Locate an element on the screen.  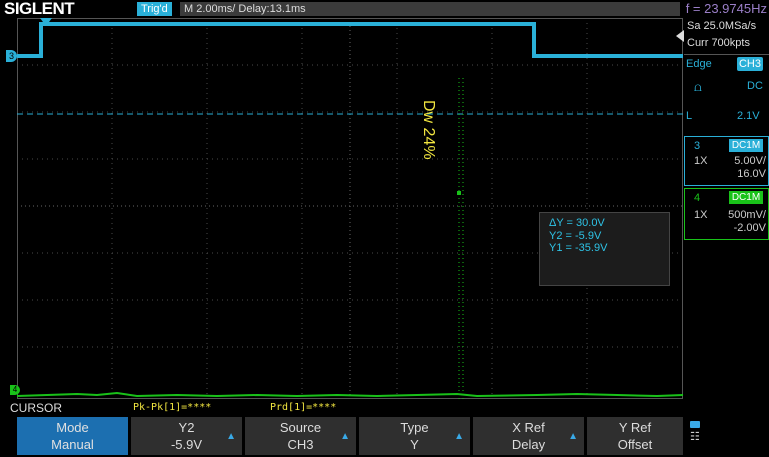
siglent-logo: SIGLENT is located at coordinates (39, 9).